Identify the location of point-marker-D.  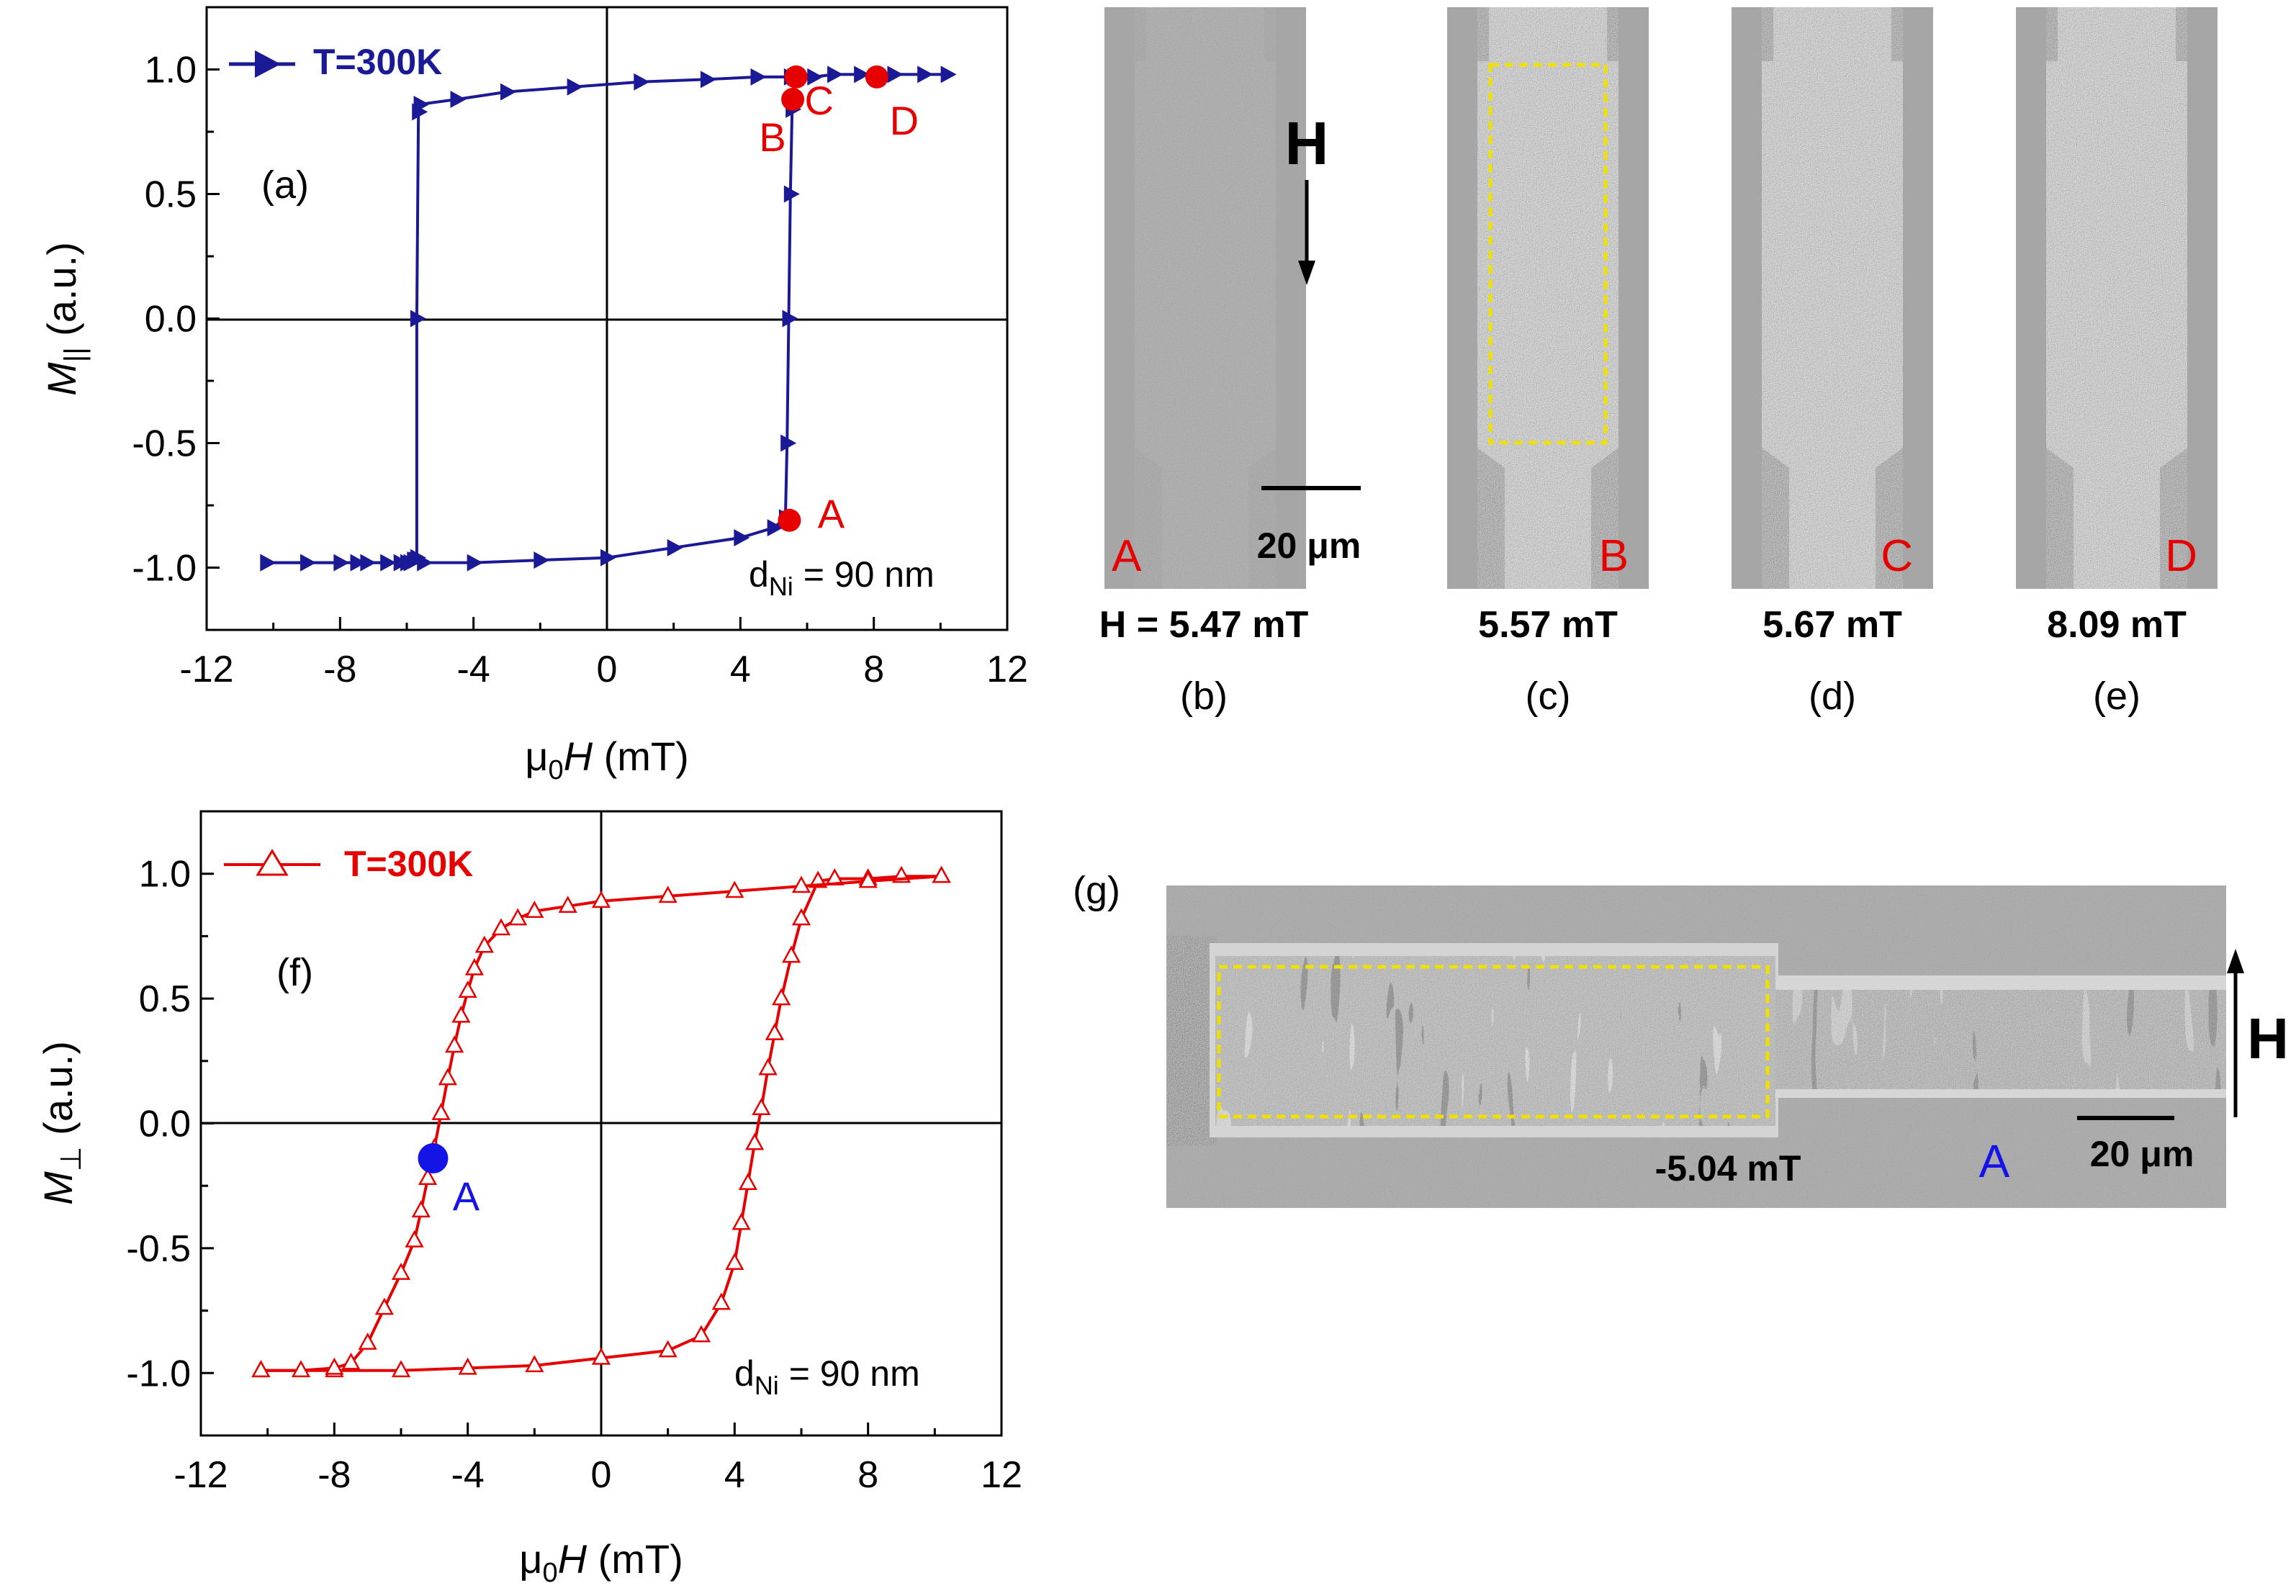
(877, 77).